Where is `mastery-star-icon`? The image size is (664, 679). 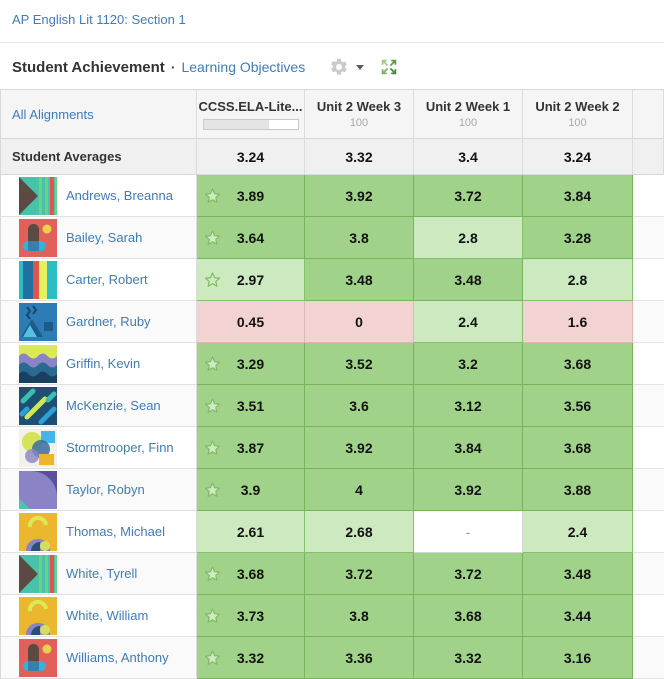 mastery-star-icon is located at coordinates (212, 657).